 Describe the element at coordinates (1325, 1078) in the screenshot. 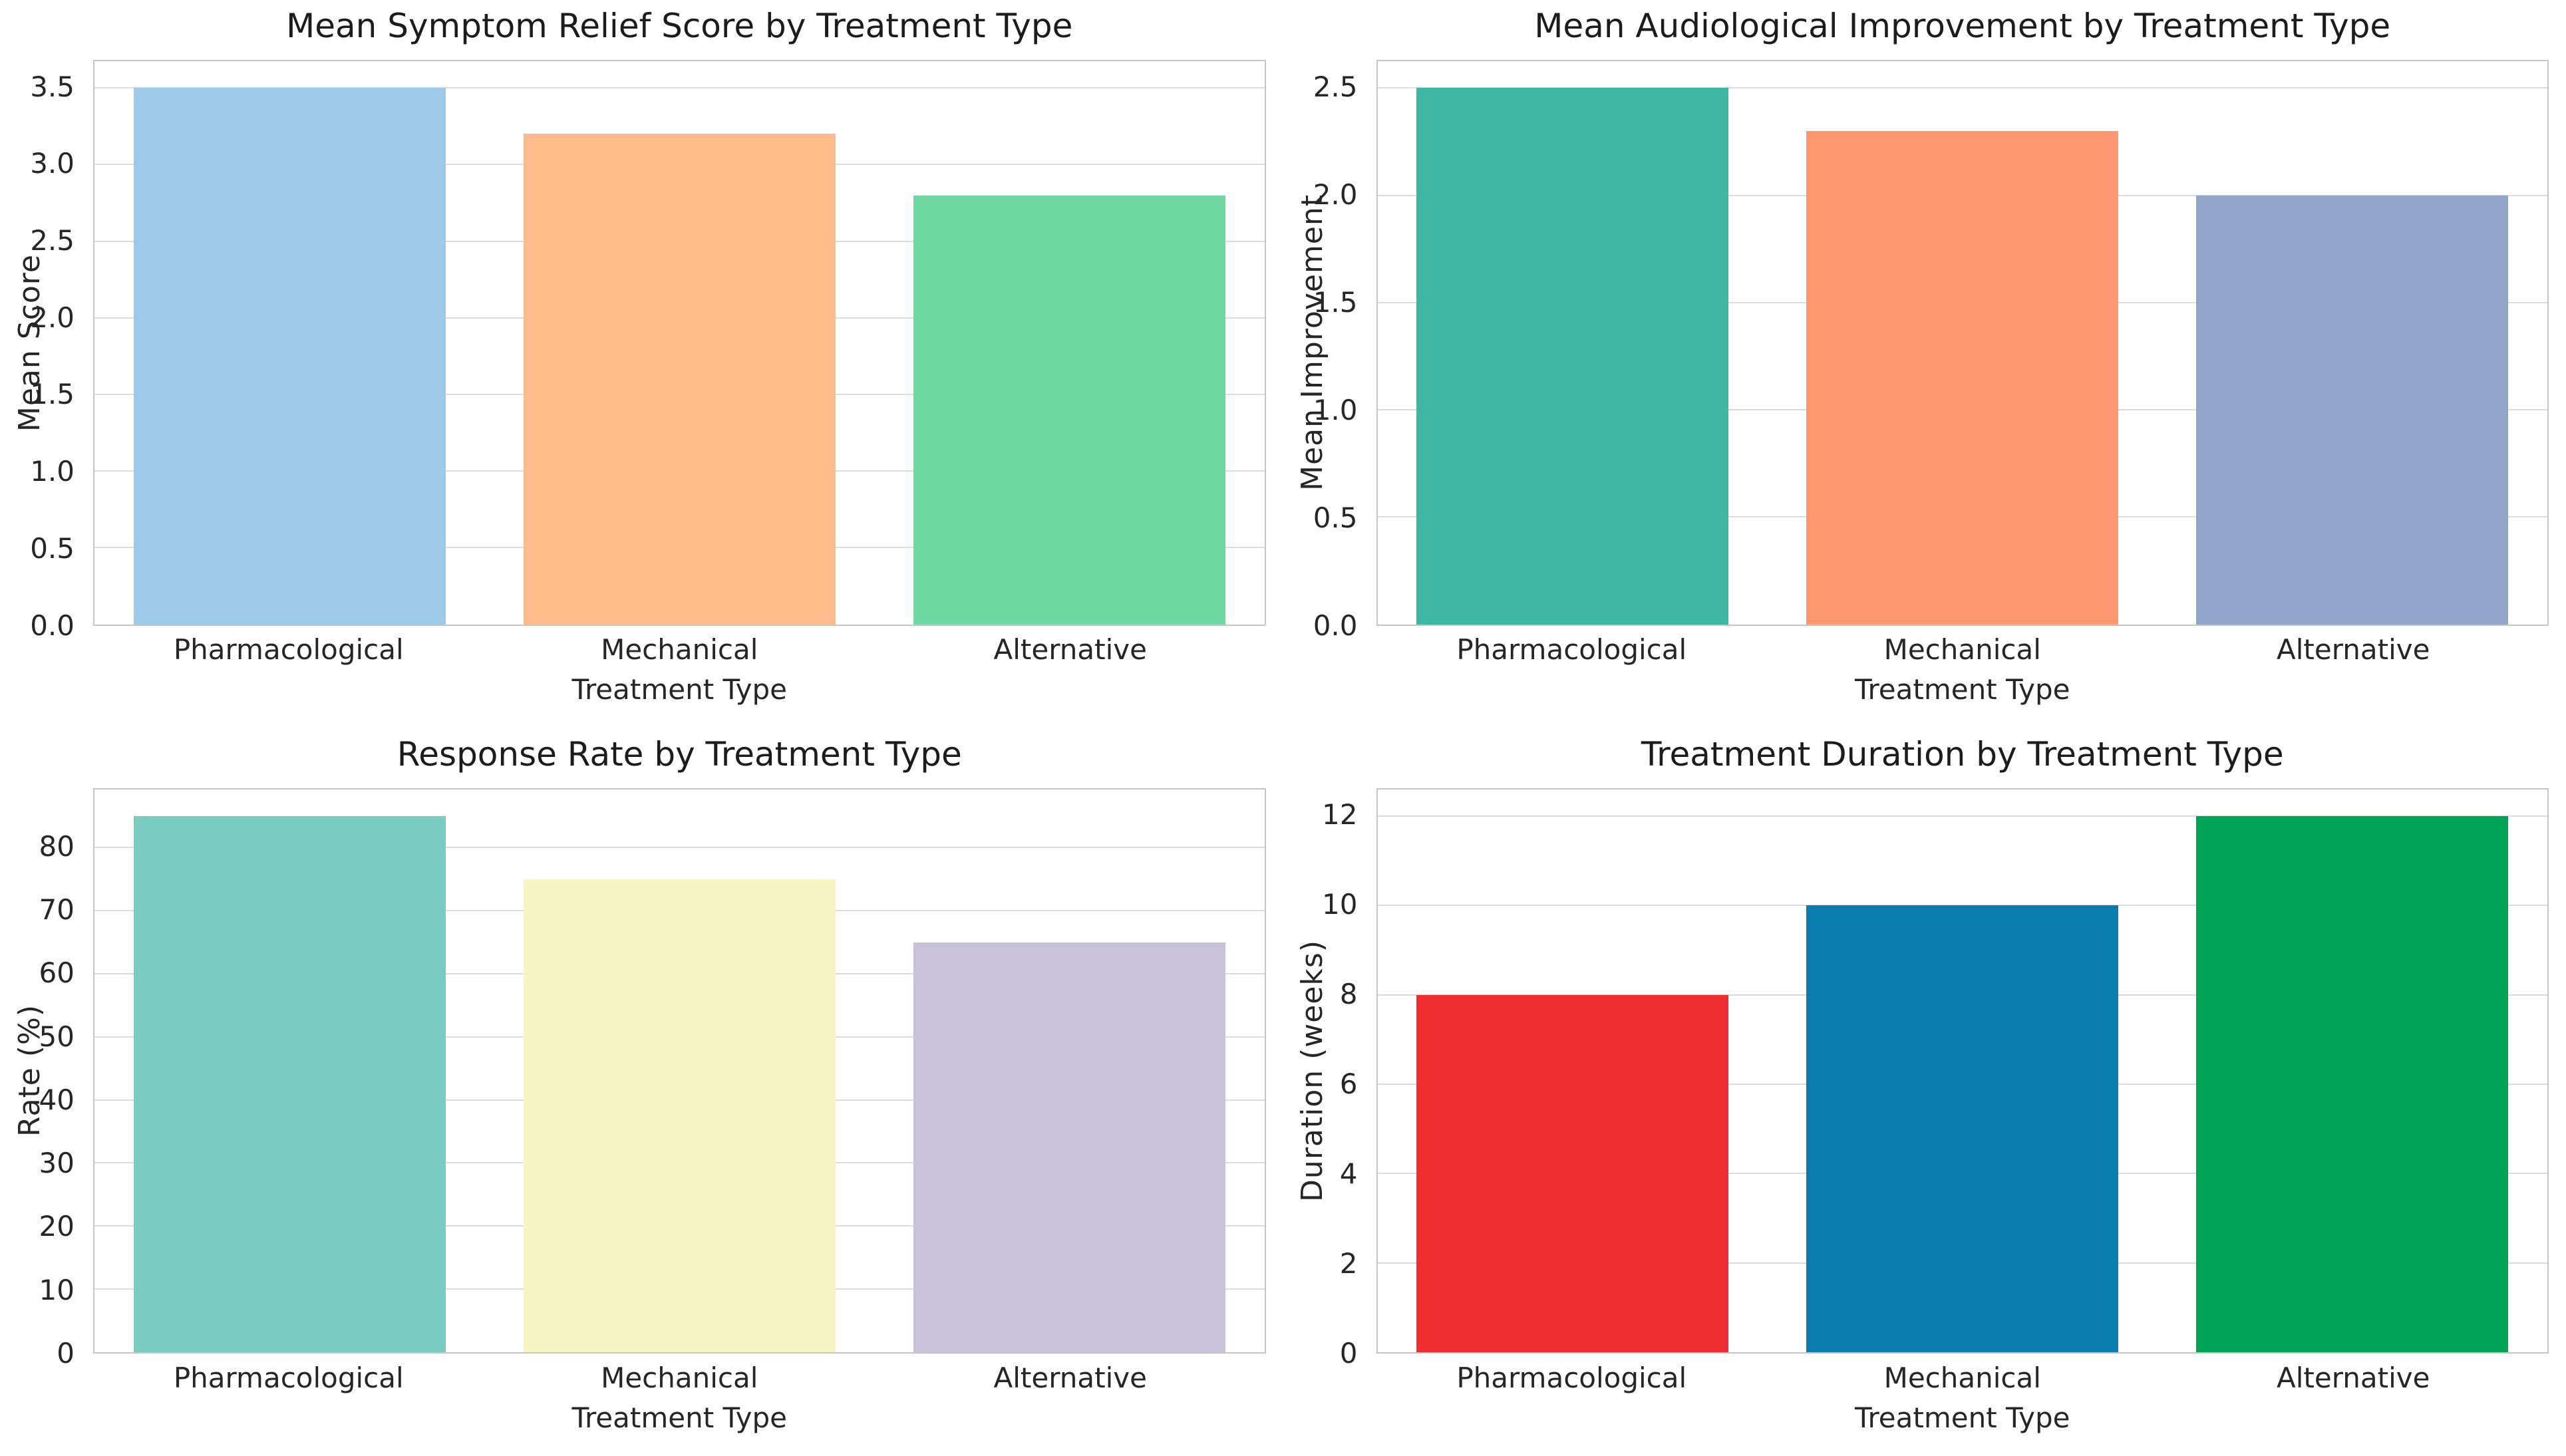

I see `y-axis-ticks: 0 2 4 6 8 10 12` at that location.